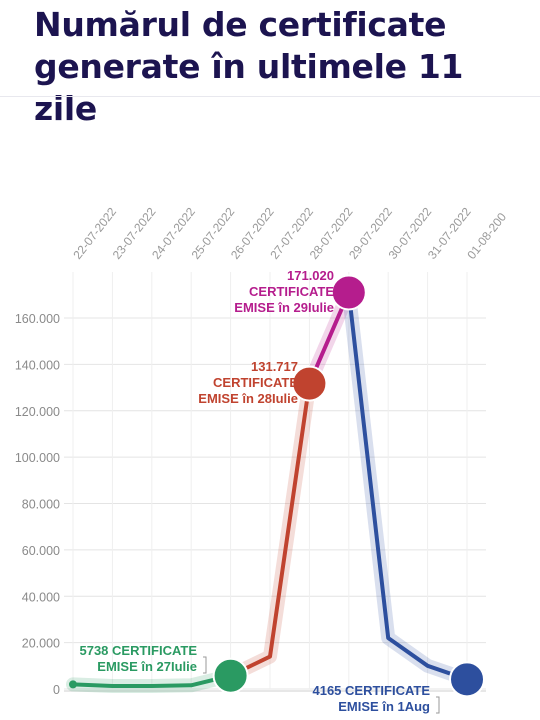  What do you see at coordinates (73, 684) in the screenshot?
I see `series-start-point` at bounding box center [73, 684].